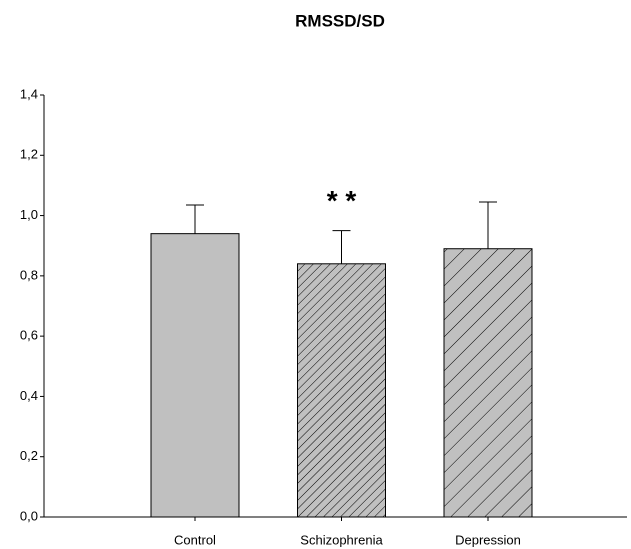 The image size is (631, 549). I want to click on y-tick-label: 0,6, so click(29, 335).